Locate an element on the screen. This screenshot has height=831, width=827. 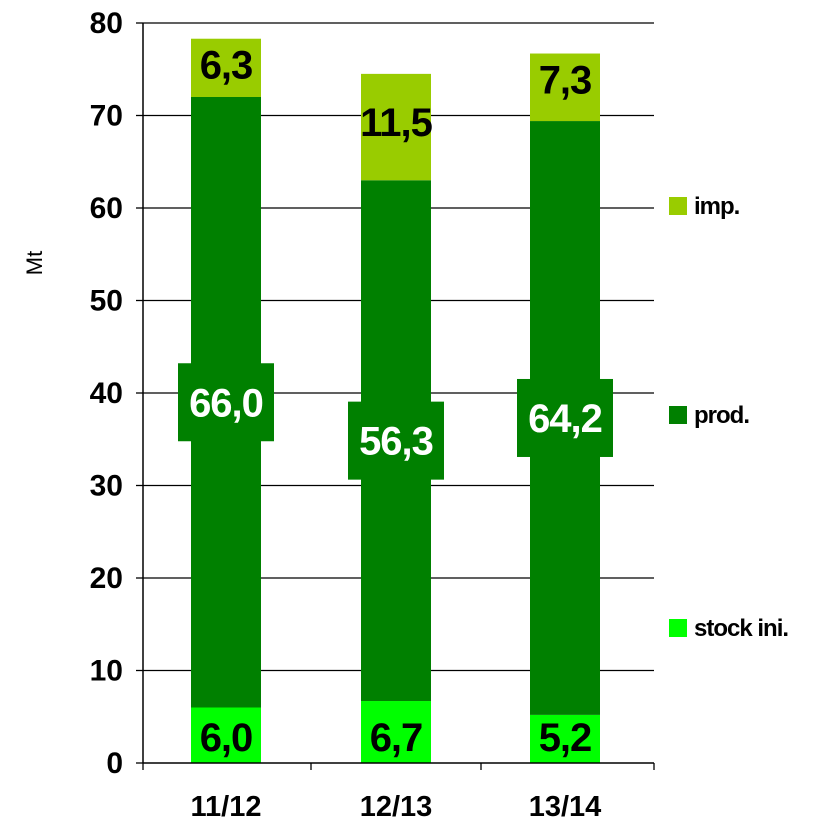
legend: imp. prod. stock ini. is located at coordinates (729, 417).